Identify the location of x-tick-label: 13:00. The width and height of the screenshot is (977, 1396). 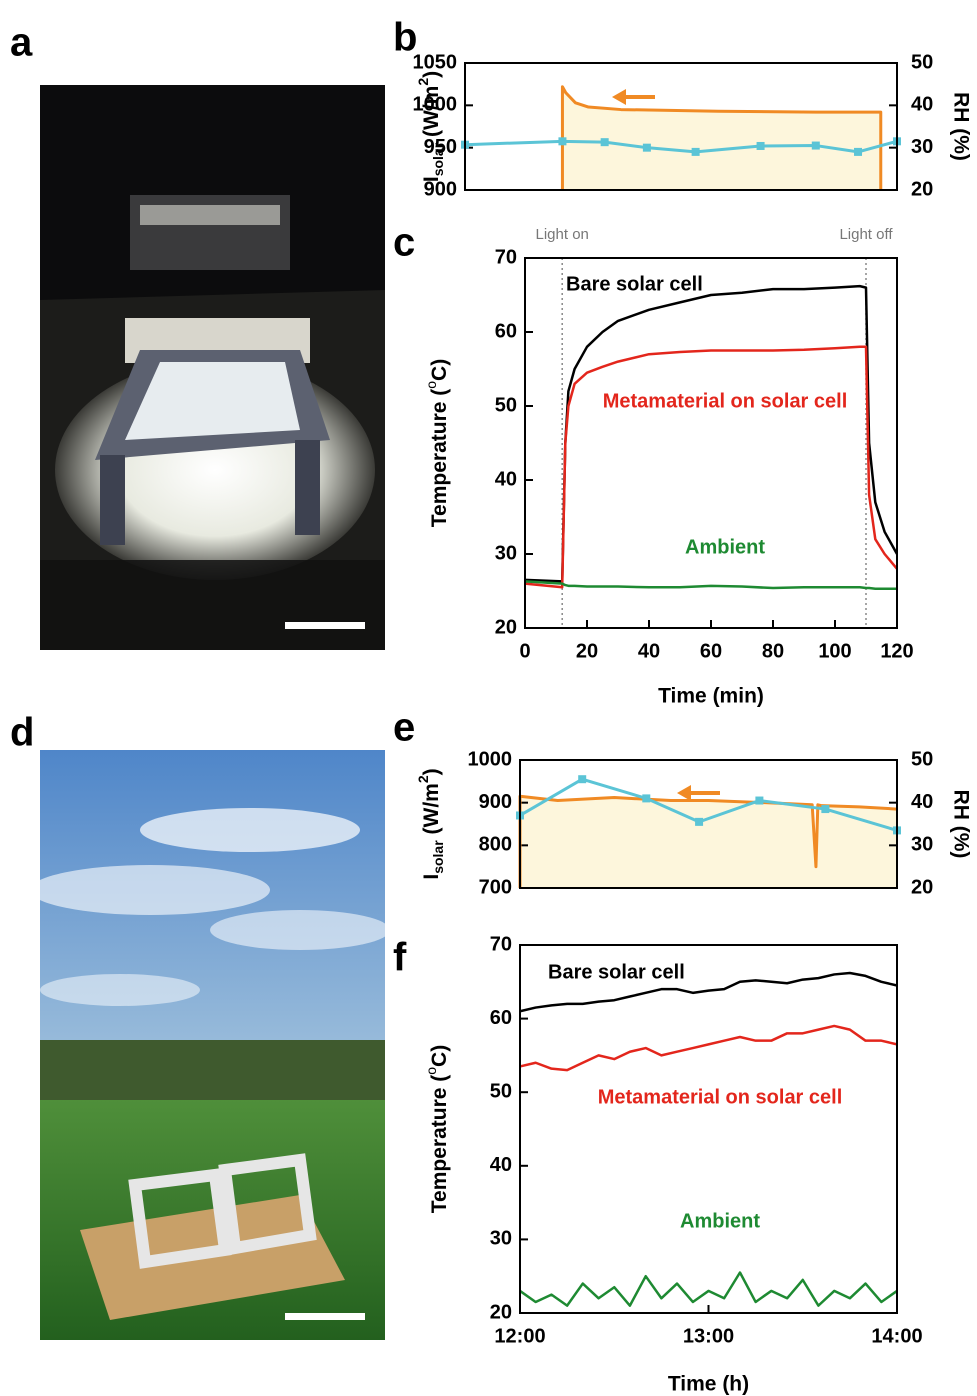
(708, 1336).